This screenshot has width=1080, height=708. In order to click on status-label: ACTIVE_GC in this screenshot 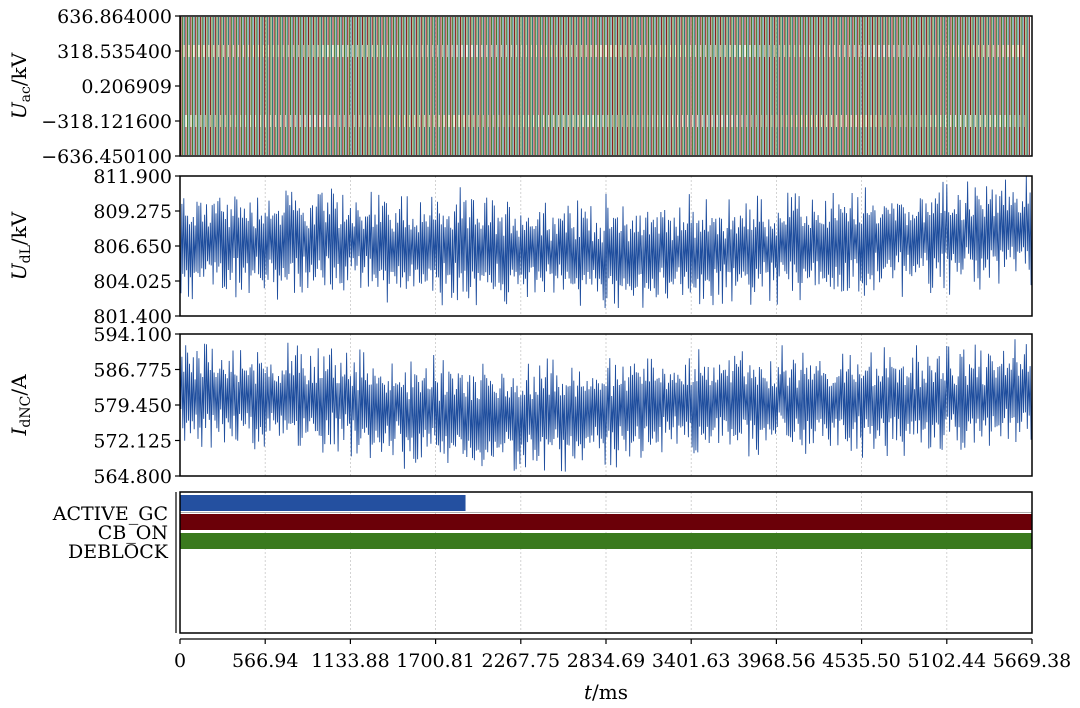, I will do `click(110, 514)`.